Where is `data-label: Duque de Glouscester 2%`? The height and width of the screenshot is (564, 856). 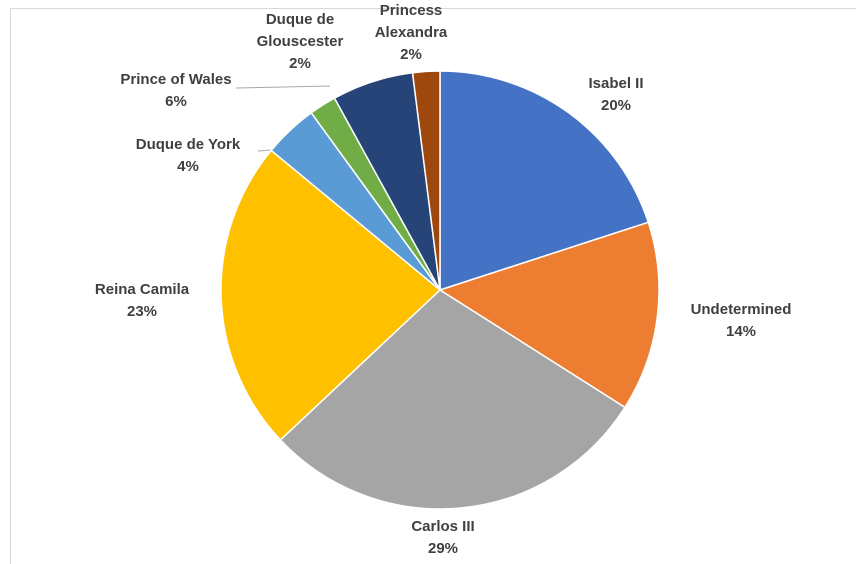 data-label: Duque de Glouscester 2% is located at coordinates (300, 42).